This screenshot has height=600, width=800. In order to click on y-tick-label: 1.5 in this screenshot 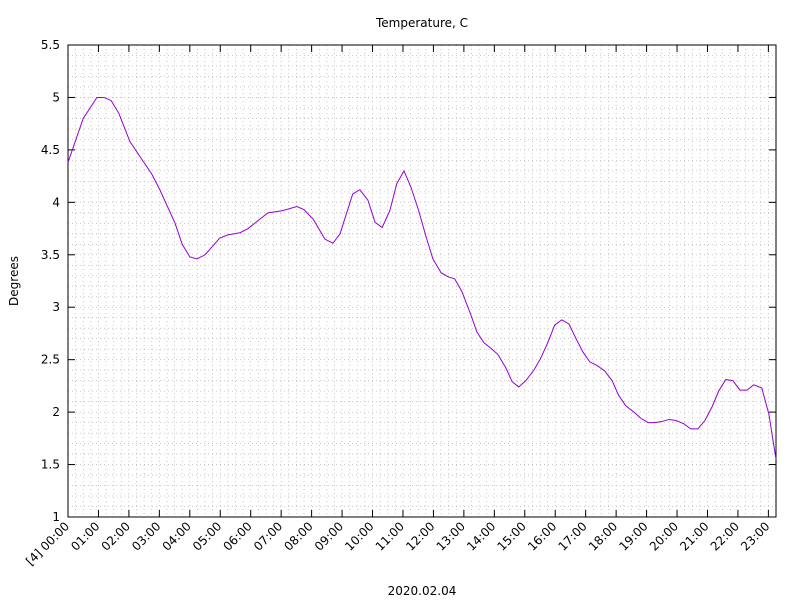, I will do `click(50, 465)`.